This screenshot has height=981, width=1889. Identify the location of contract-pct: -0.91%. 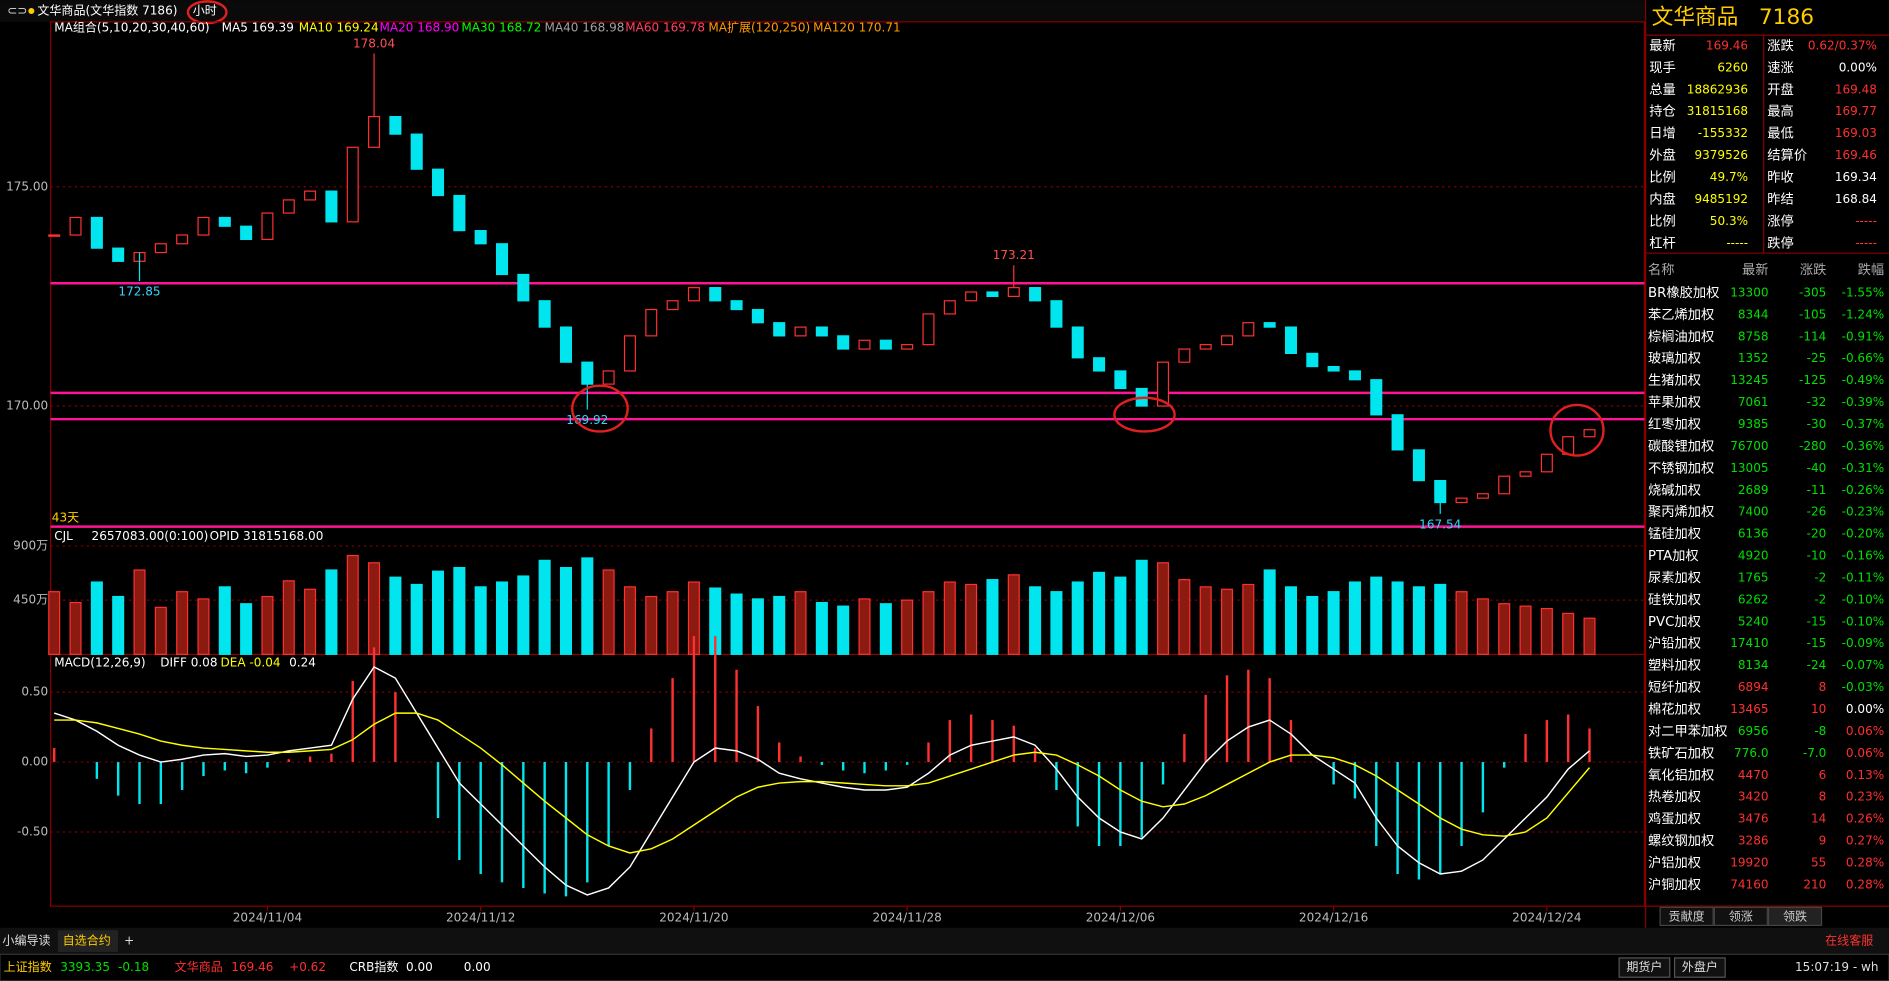
(1863, 336).